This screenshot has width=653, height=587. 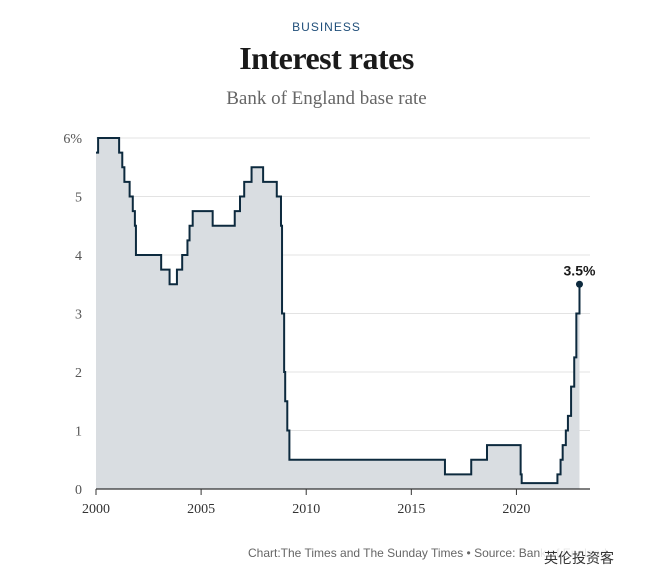 What do you see at coordinates (72, 315) in the screenshot?
I see `y-axis-labels: 0 1 2 3 4 5 6%` at bounding box center [72, 315].